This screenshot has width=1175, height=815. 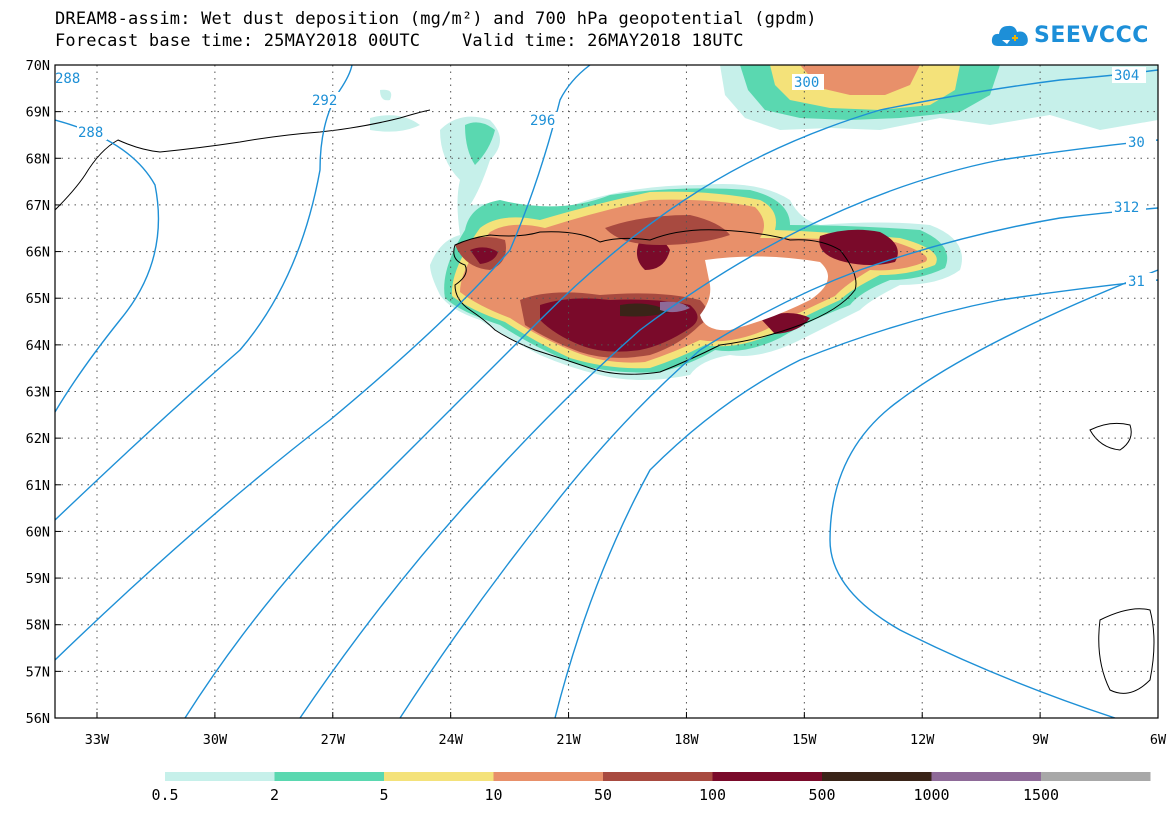 What do you see at coordinates (806, 83) in the screenshot?
I see `contour-label: 300` at bounding box center [806, 83].